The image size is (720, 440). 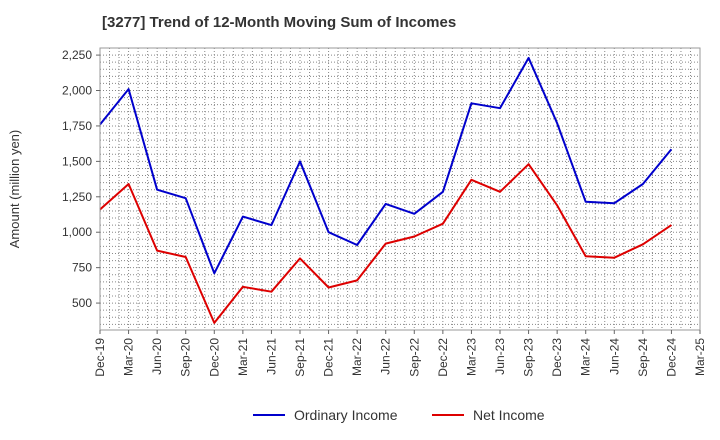 I want to click on x-tick-label: Sep-21, so click(x=300, y=357).